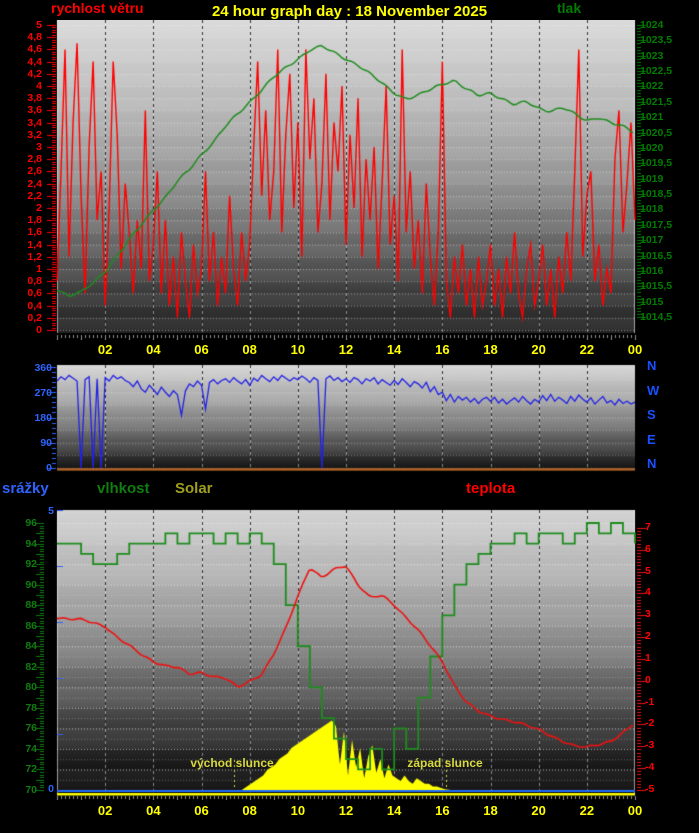 The width and height of the screenshot is (699, 833). What do you see at coordinates (569, 8) in the screenshot?
I see `pressure-title: tlak` at bounding box center [569, 8].